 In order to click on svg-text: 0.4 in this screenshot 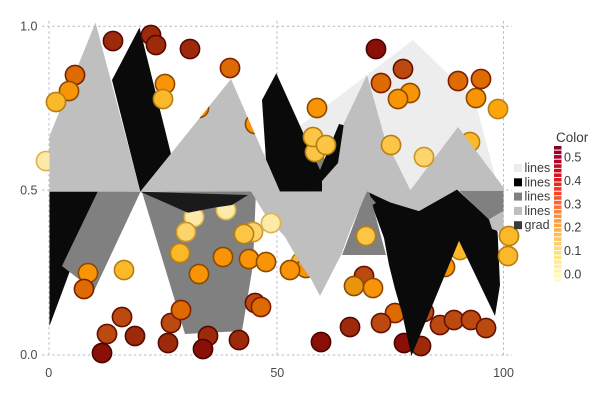, I will do `click(572, 181)`.